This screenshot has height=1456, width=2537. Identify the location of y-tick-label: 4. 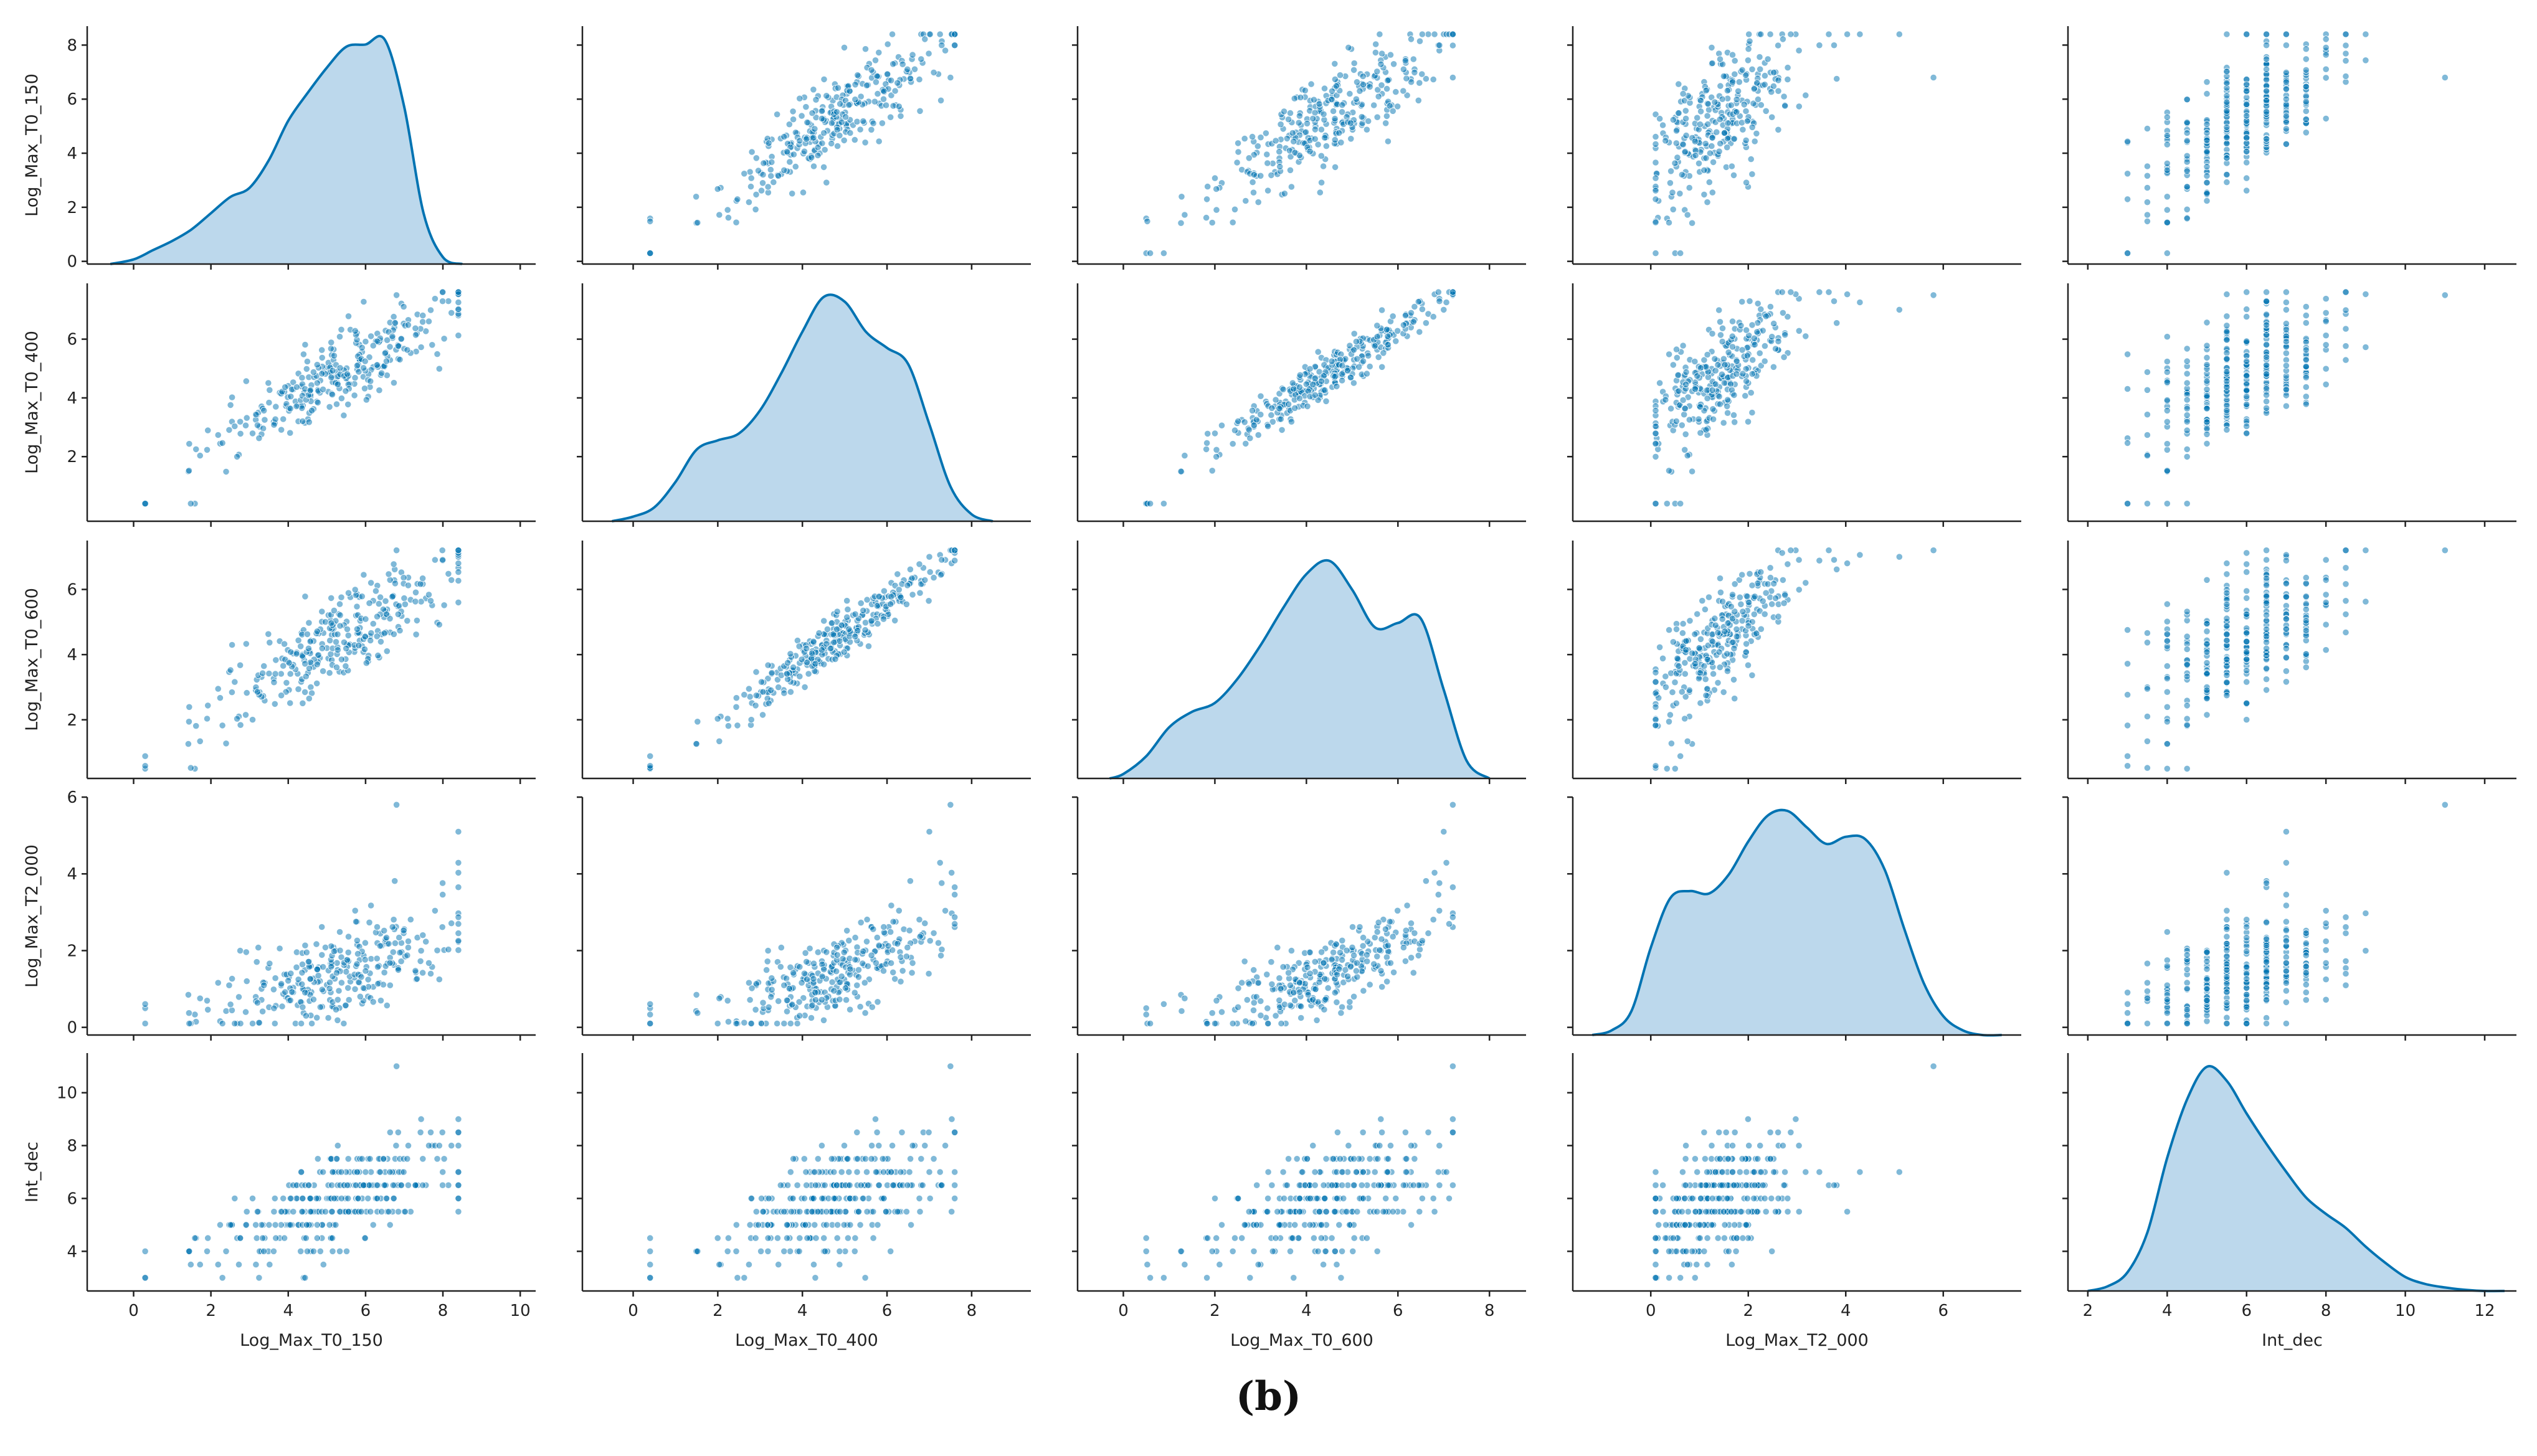
(72, 655).